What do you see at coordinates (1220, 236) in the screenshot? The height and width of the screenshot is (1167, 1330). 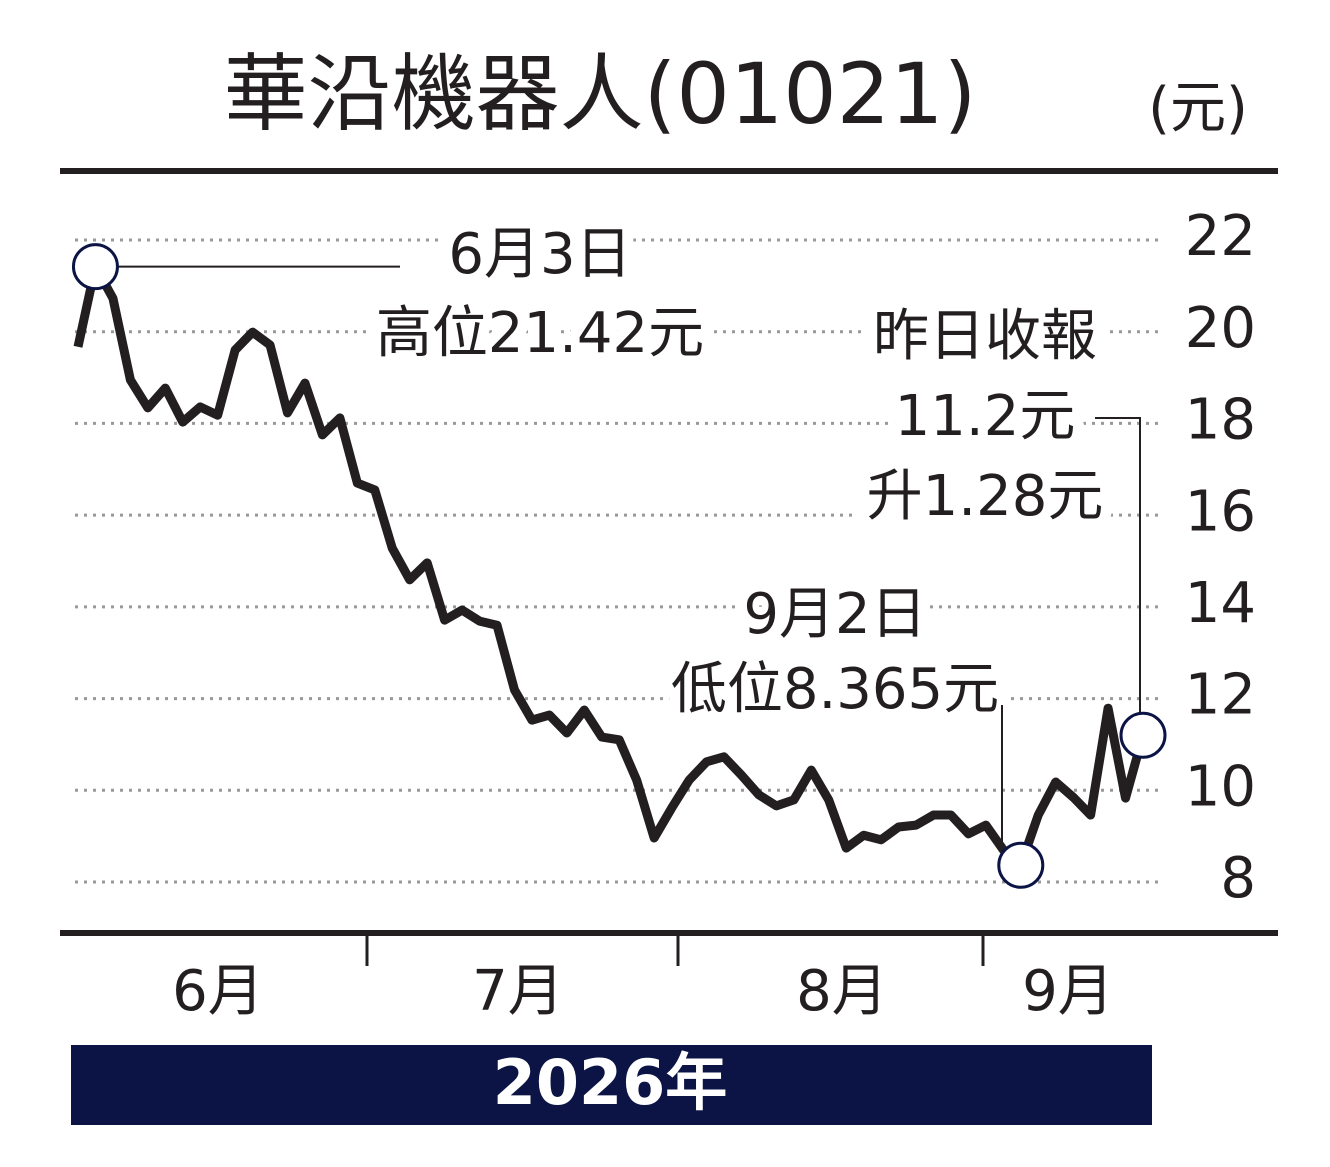 I see `y-tick-label: 22` at bounding box center [1220, 236].